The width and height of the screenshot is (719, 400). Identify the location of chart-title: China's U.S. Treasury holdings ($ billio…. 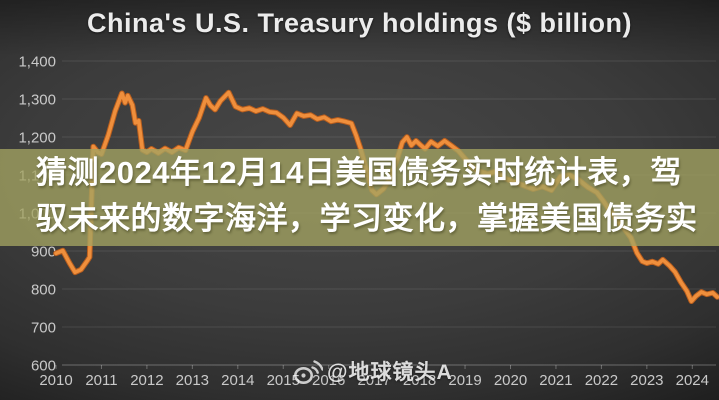
(359, 23).